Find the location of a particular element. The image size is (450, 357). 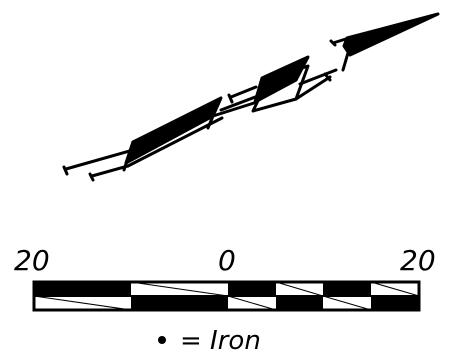

legend: = Iron is located at coordinates (209, 341).